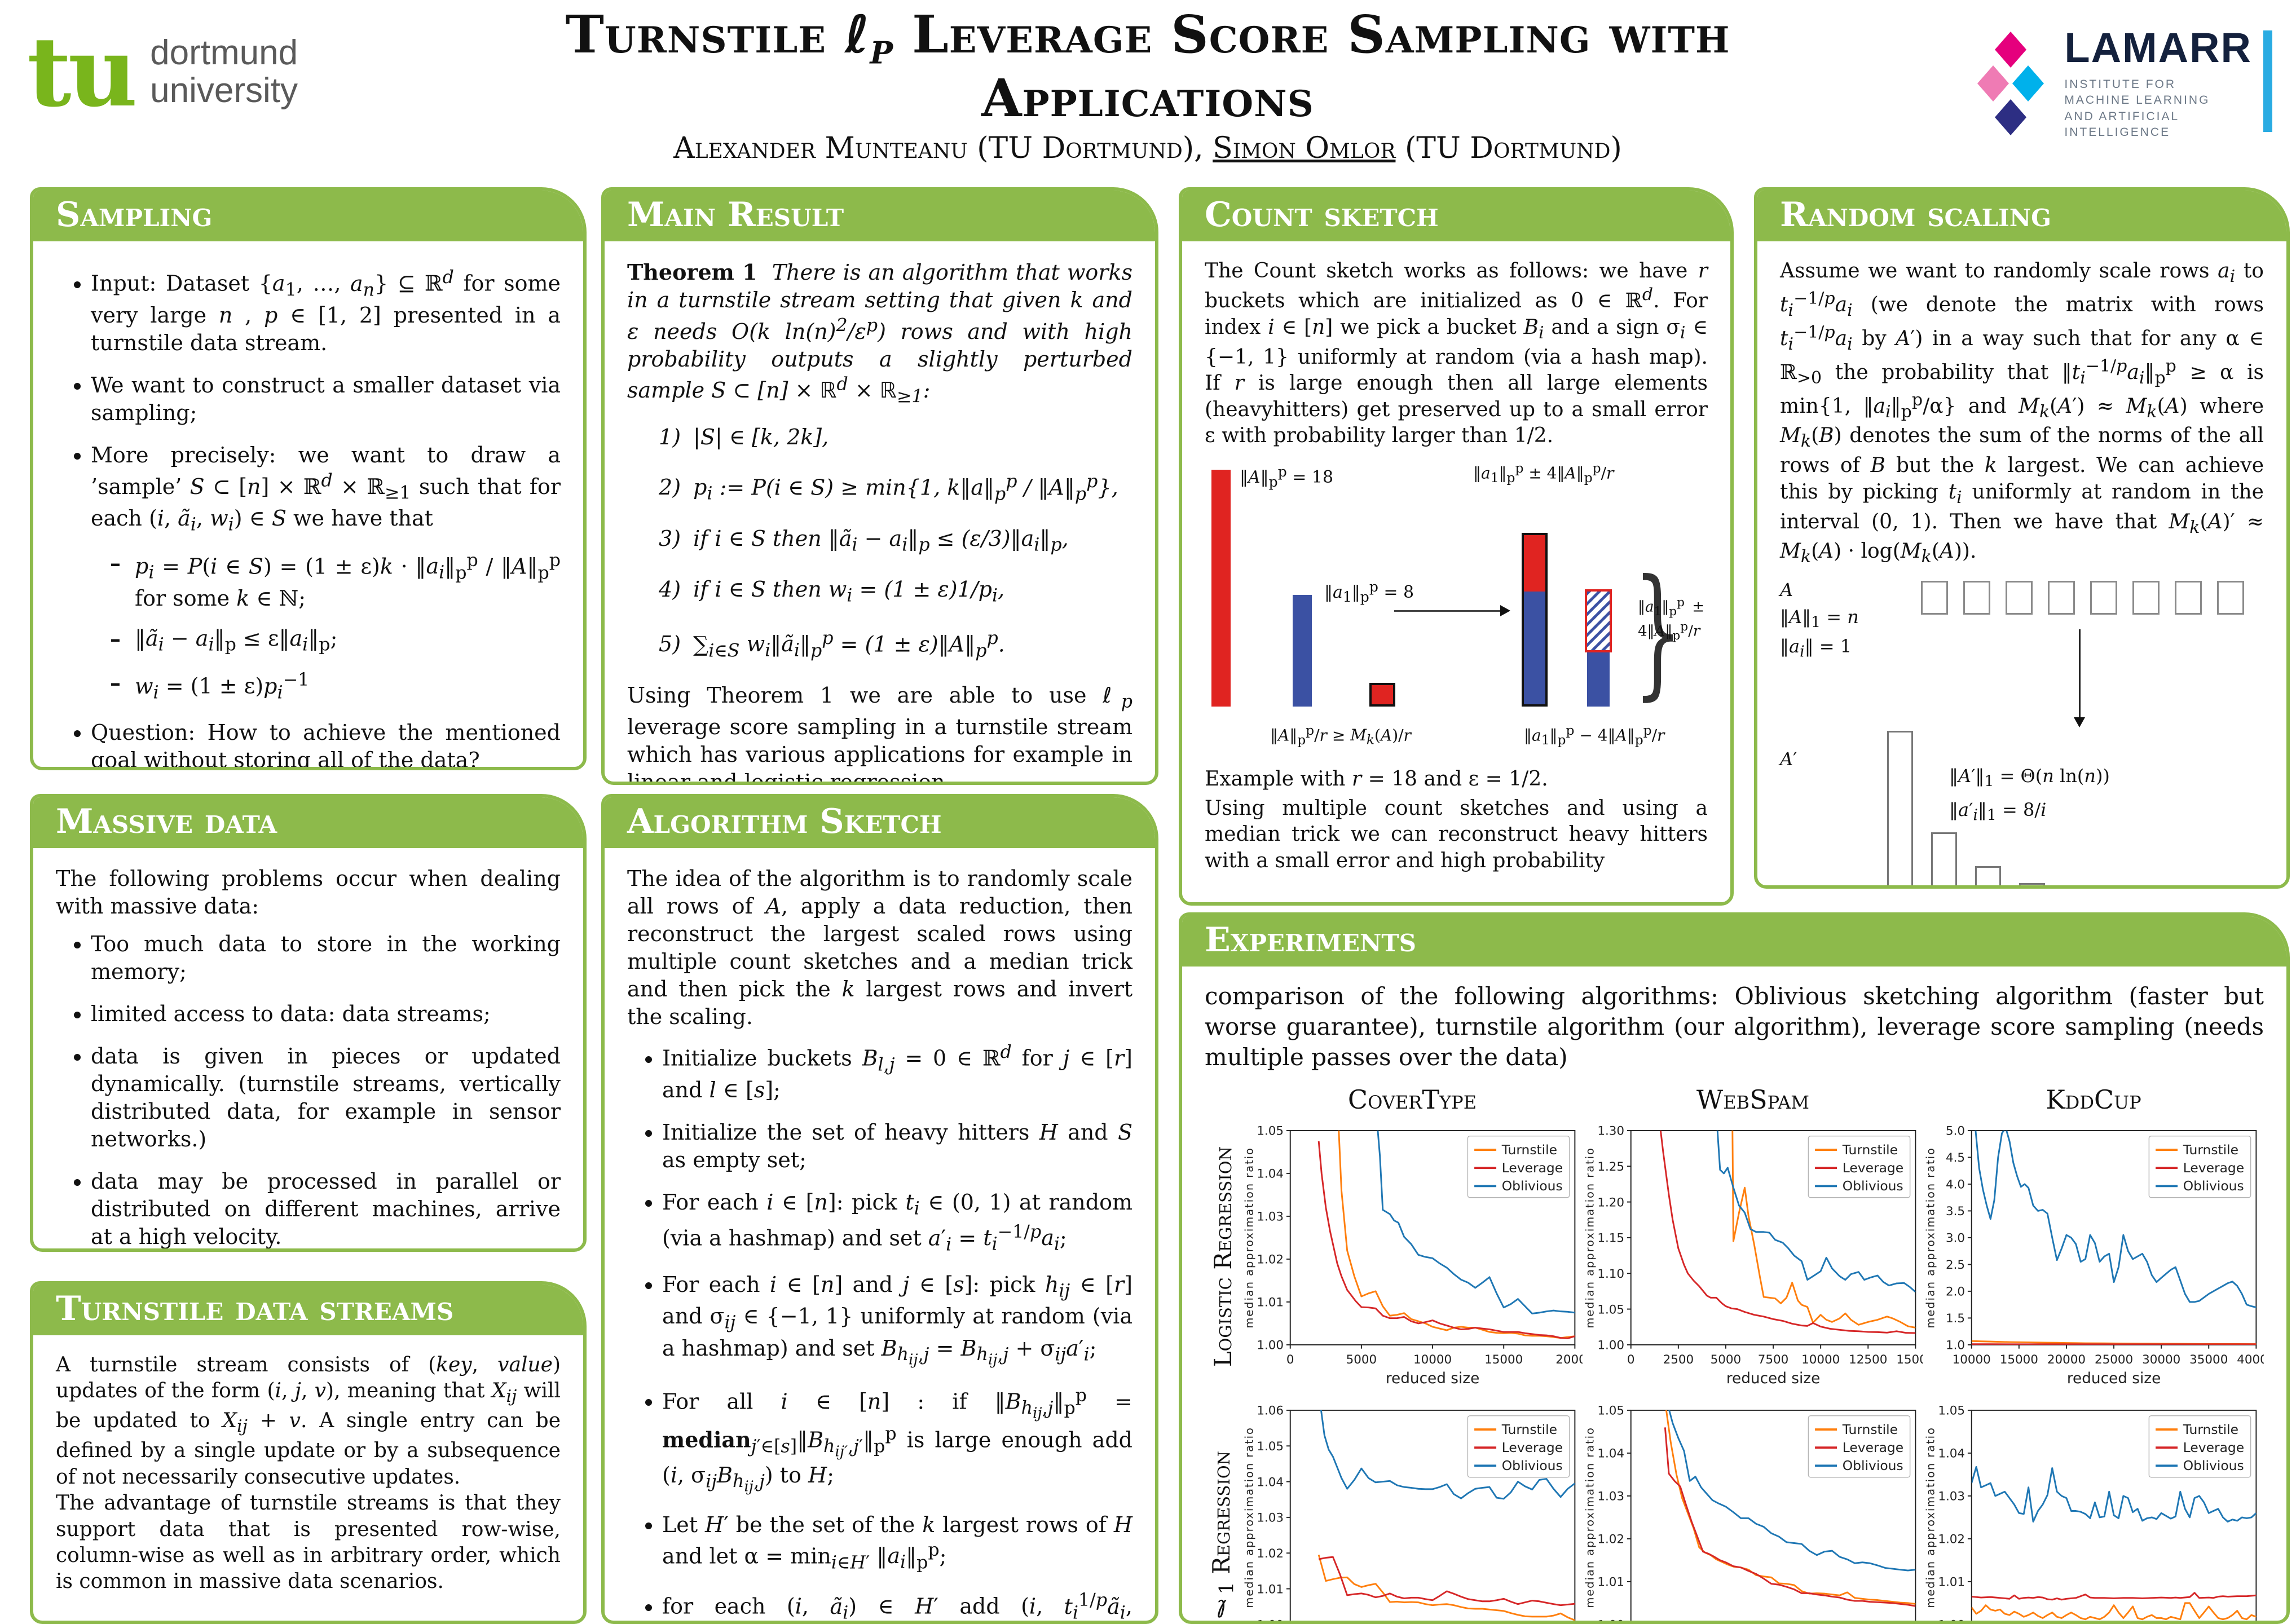 The height and width of the screenshot is (1624, 2296). I want to click on svg-text: 25000, so click(2114, 1360).